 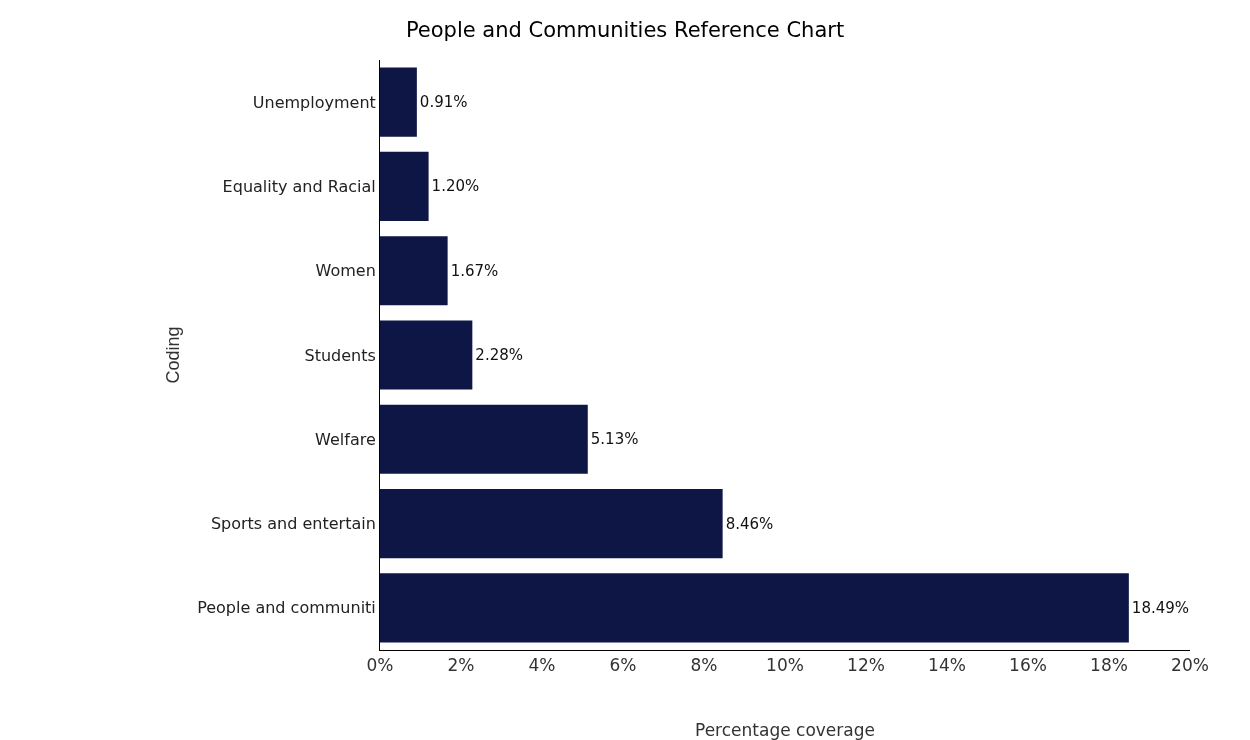 I want to click on y-axis-title: Coding, so click(x=173, y=355).